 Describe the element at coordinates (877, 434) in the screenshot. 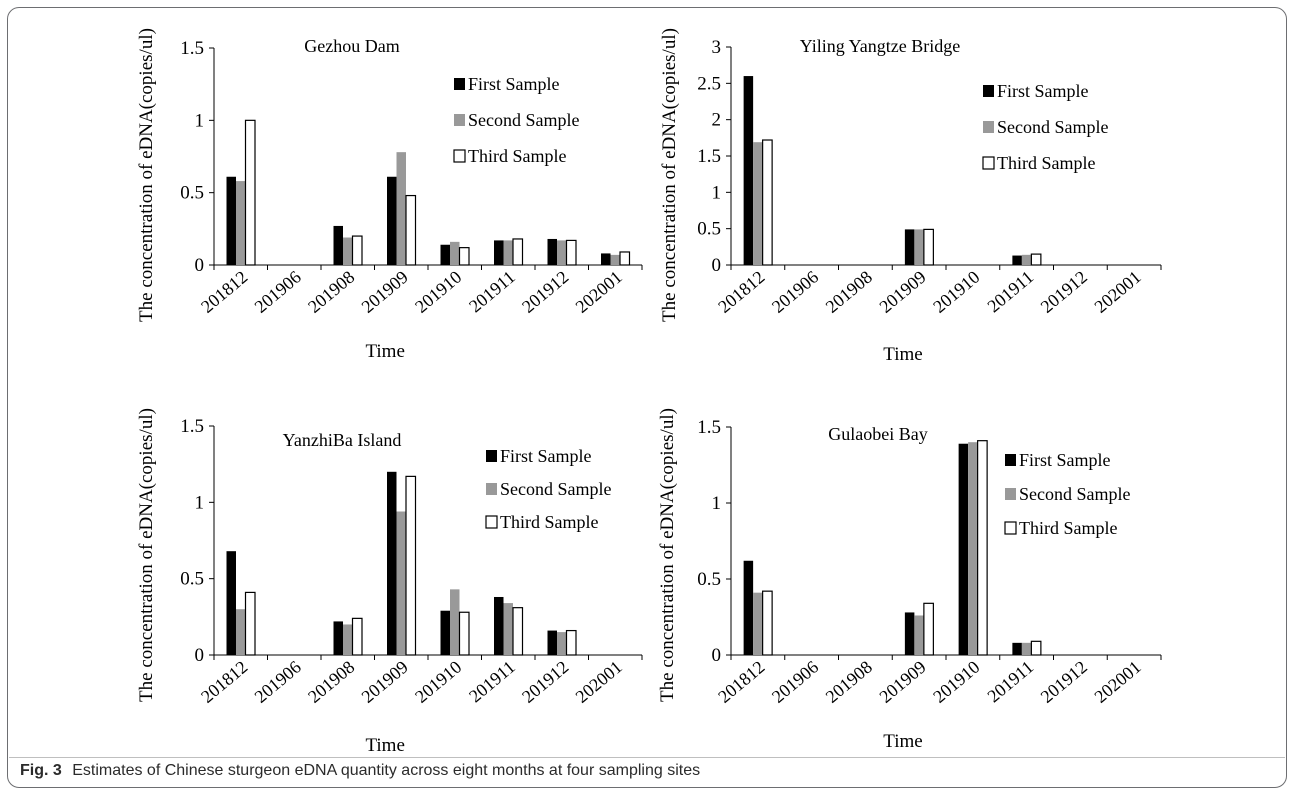

I see `chart-title: Gulaobei Bay` at that location.